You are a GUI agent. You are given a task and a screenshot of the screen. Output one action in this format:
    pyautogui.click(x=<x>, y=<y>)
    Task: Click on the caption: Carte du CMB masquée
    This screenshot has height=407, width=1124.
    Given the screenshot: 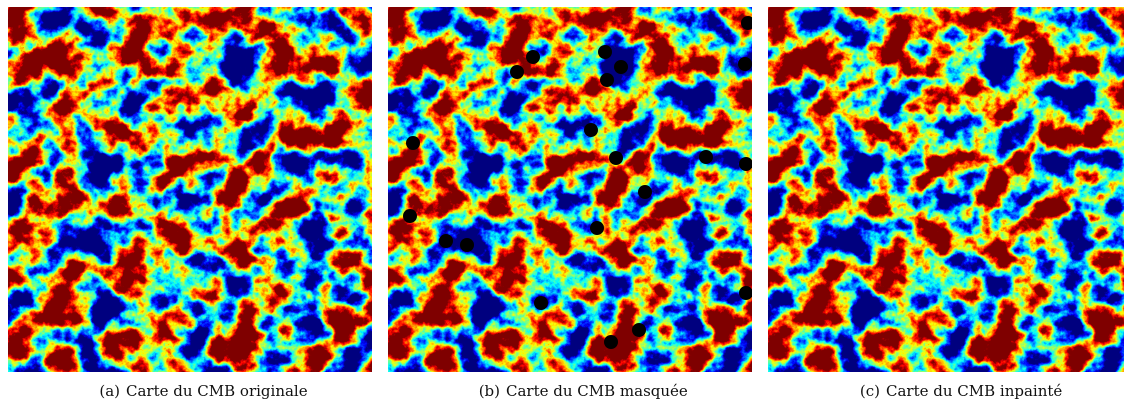 What is the action you would take?
    pyautogui.click(x=597, y=391)
    